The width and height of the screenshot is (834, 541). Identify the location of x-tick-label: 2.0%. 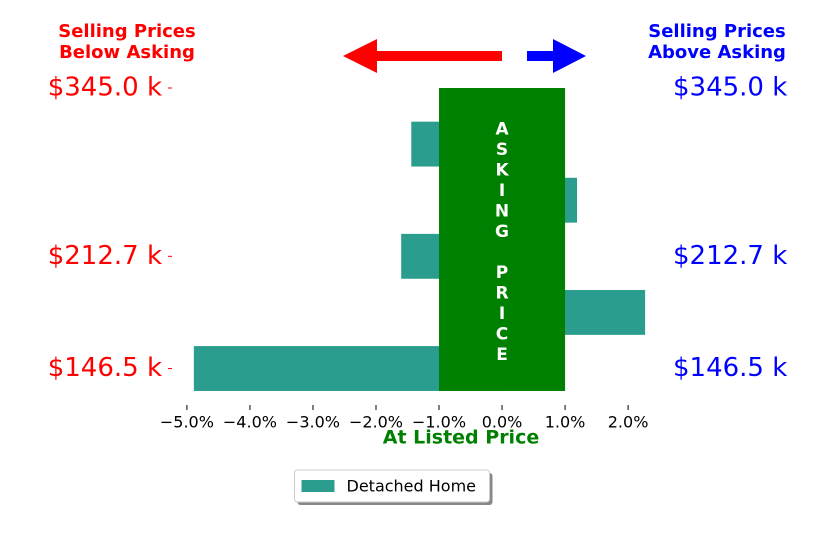
(628, 422).